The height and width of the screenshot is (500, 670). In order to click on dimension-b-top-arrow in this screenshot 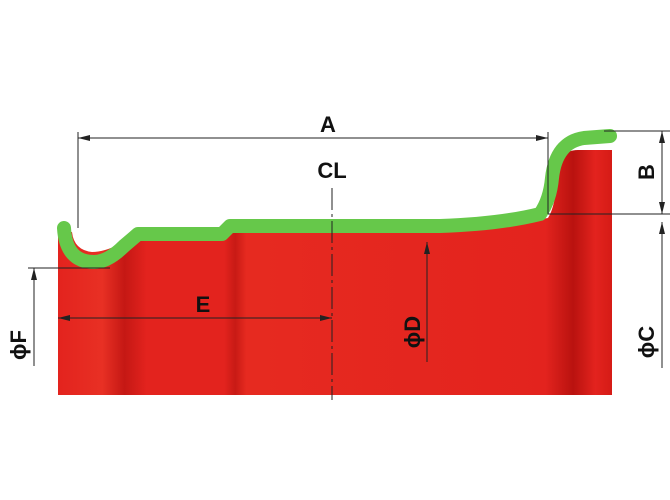, I will do `click(662, 137)`.